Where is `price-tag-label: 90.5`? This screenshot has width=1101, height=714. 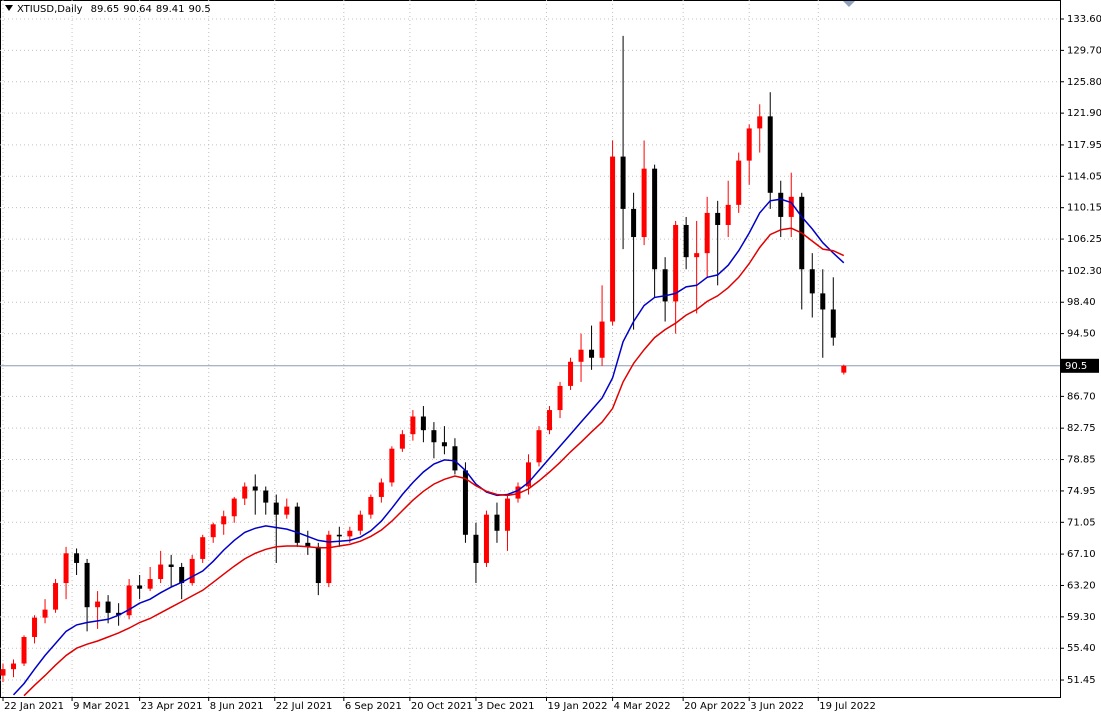
price-tag-label: 90.5 is located at coordinates (1076, 366).